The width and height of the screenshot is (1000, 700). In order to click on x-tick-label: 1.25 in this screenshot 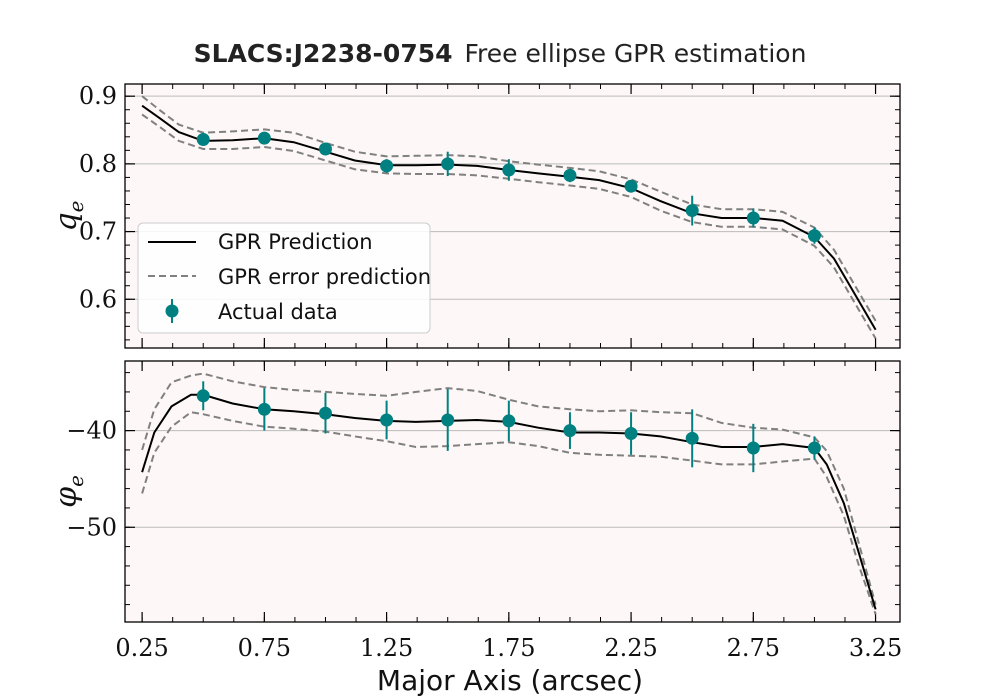, I will do `click(386, 648)`.